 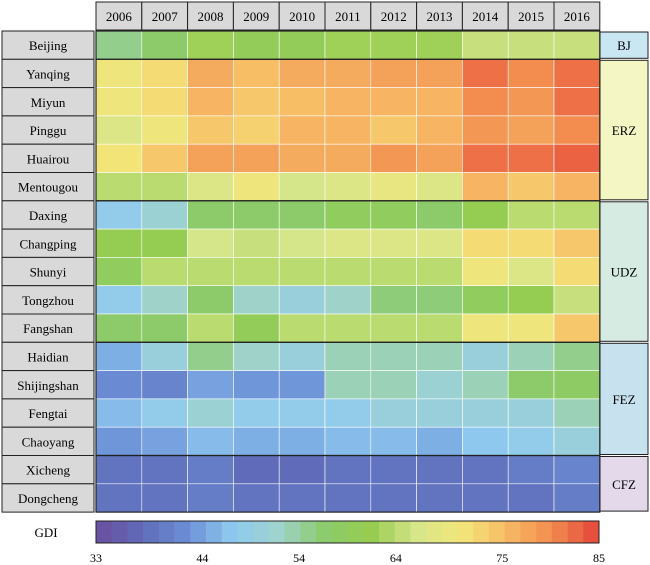 I want to click on year-header-label: 2008, so click(x=211, y=16).